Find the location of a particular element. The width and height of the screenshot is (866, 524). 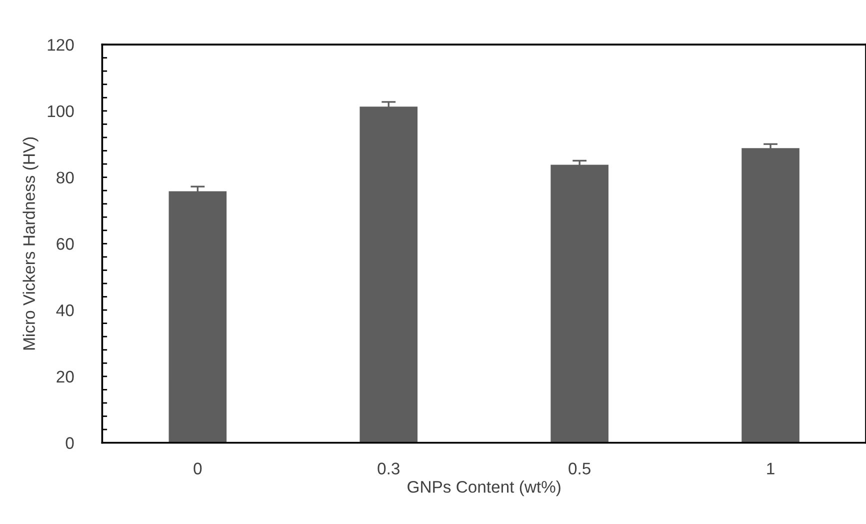

x-tick-label: 0 is located at coordinates (198, 468).